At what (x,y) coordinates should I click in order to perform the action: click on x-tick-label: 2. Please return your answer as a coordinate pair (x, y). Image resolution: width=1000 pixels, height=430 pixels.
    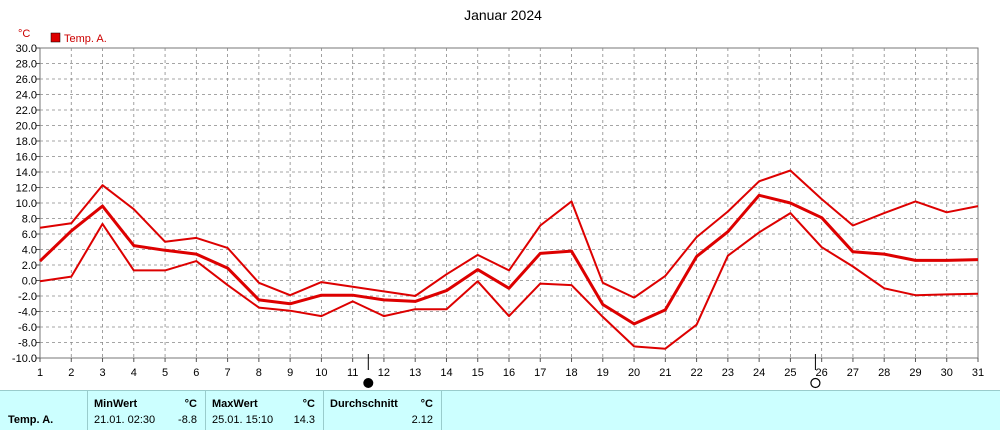
    Looking at the image, I should click on (71, 373).